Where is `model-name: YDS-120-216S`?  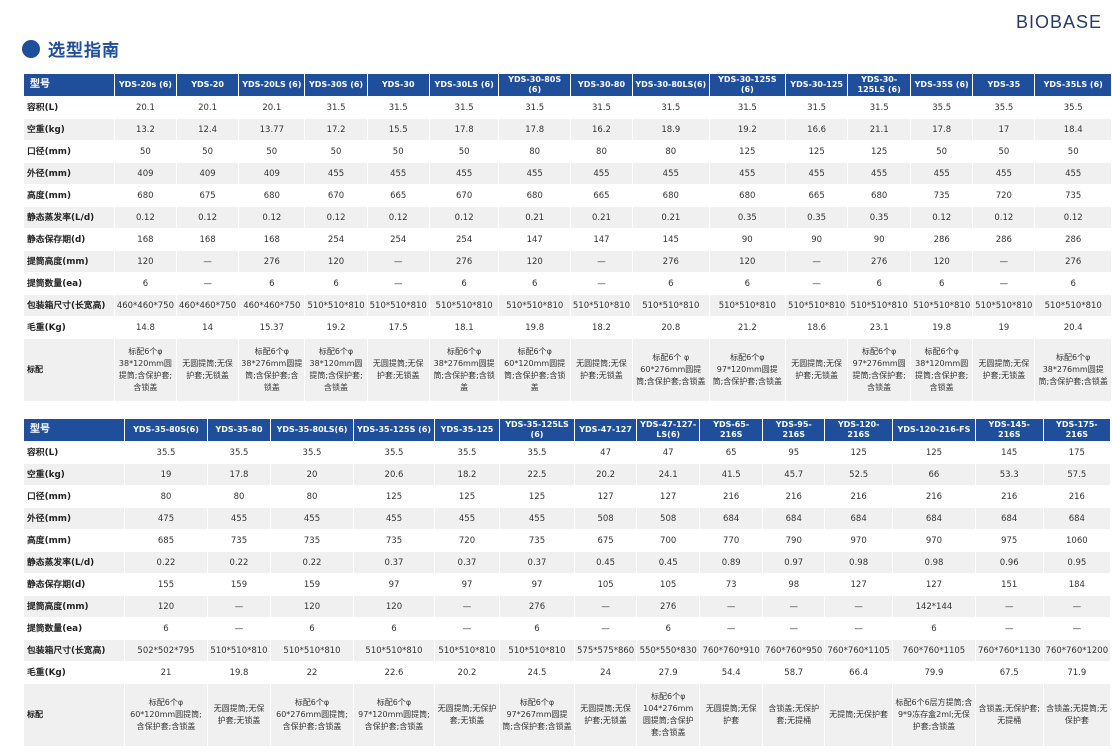
model-name: YDS-120-216S is located at coordinates (858, 430).